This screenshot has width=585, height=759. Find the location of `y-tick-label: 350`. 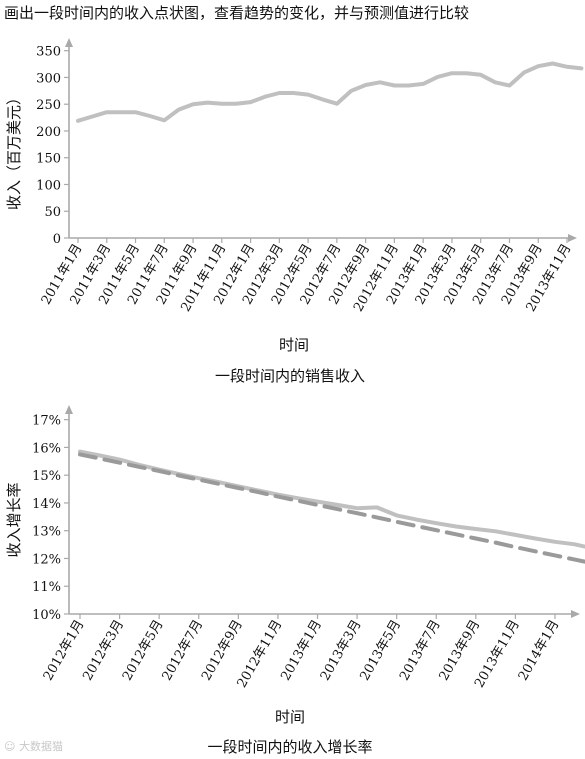

y-tick-label: 350 is located at coordinates (48, 52).